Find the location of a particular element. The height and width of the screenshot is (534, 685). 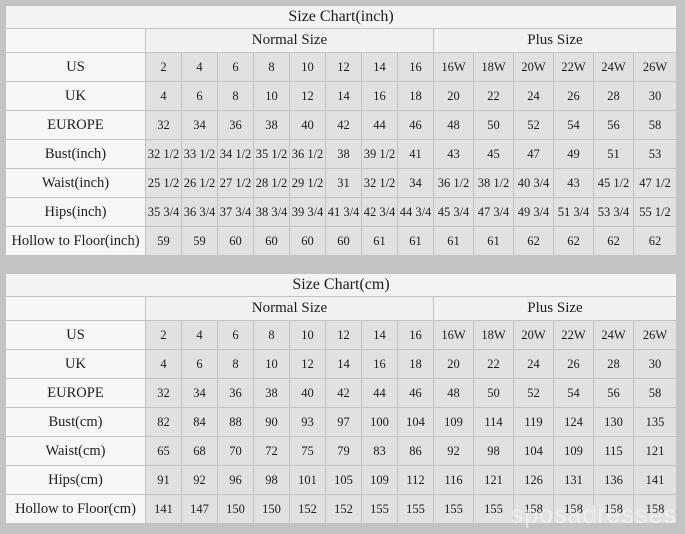

size-cell: 36 1/2 is located at coordinates (307, 154).